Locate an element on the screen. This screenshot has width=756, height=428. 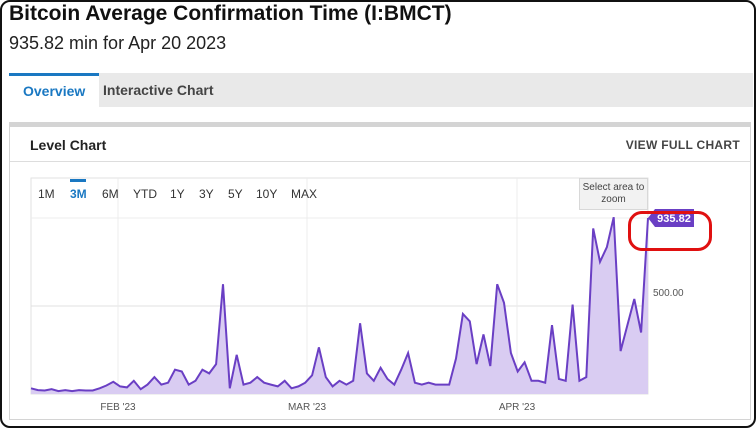
tab-overview: Overview is located at coordinates (54, 90).